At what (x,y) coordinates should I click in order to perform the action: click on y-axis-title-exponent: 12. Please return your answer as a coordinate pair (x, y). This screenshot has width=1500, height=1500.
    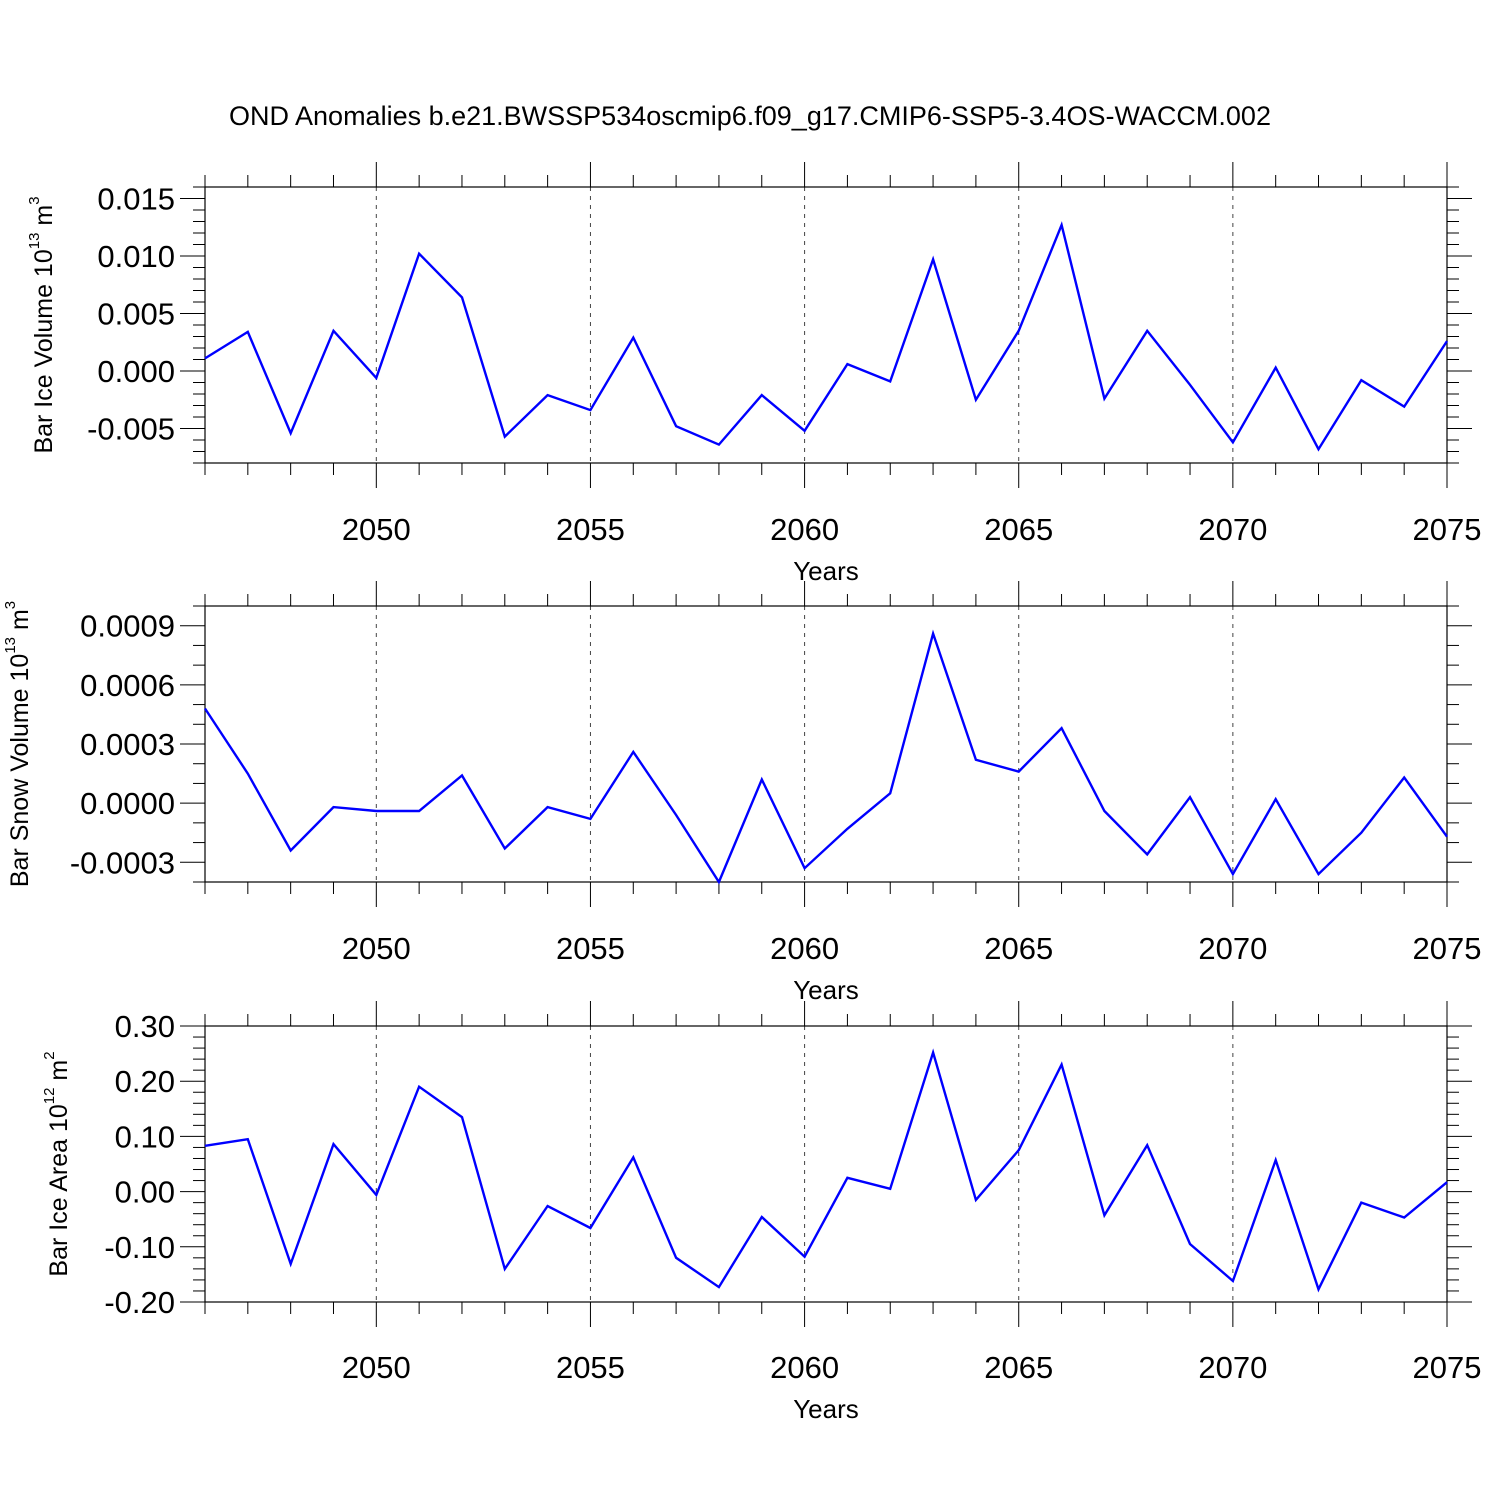
    Looking at the image, I should click on (49, 1096).